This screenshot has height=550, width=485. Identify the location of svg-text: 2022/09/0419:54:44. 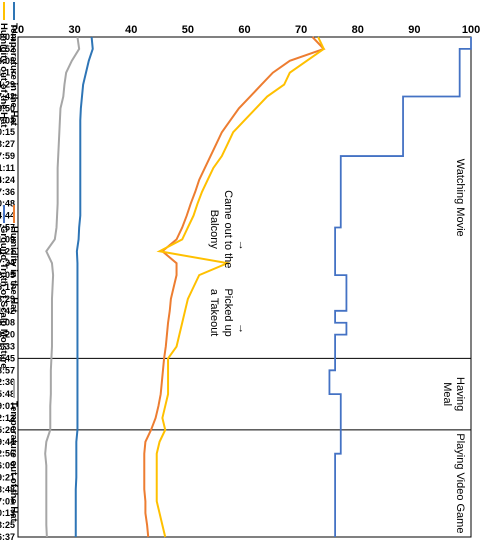
(7, 216).